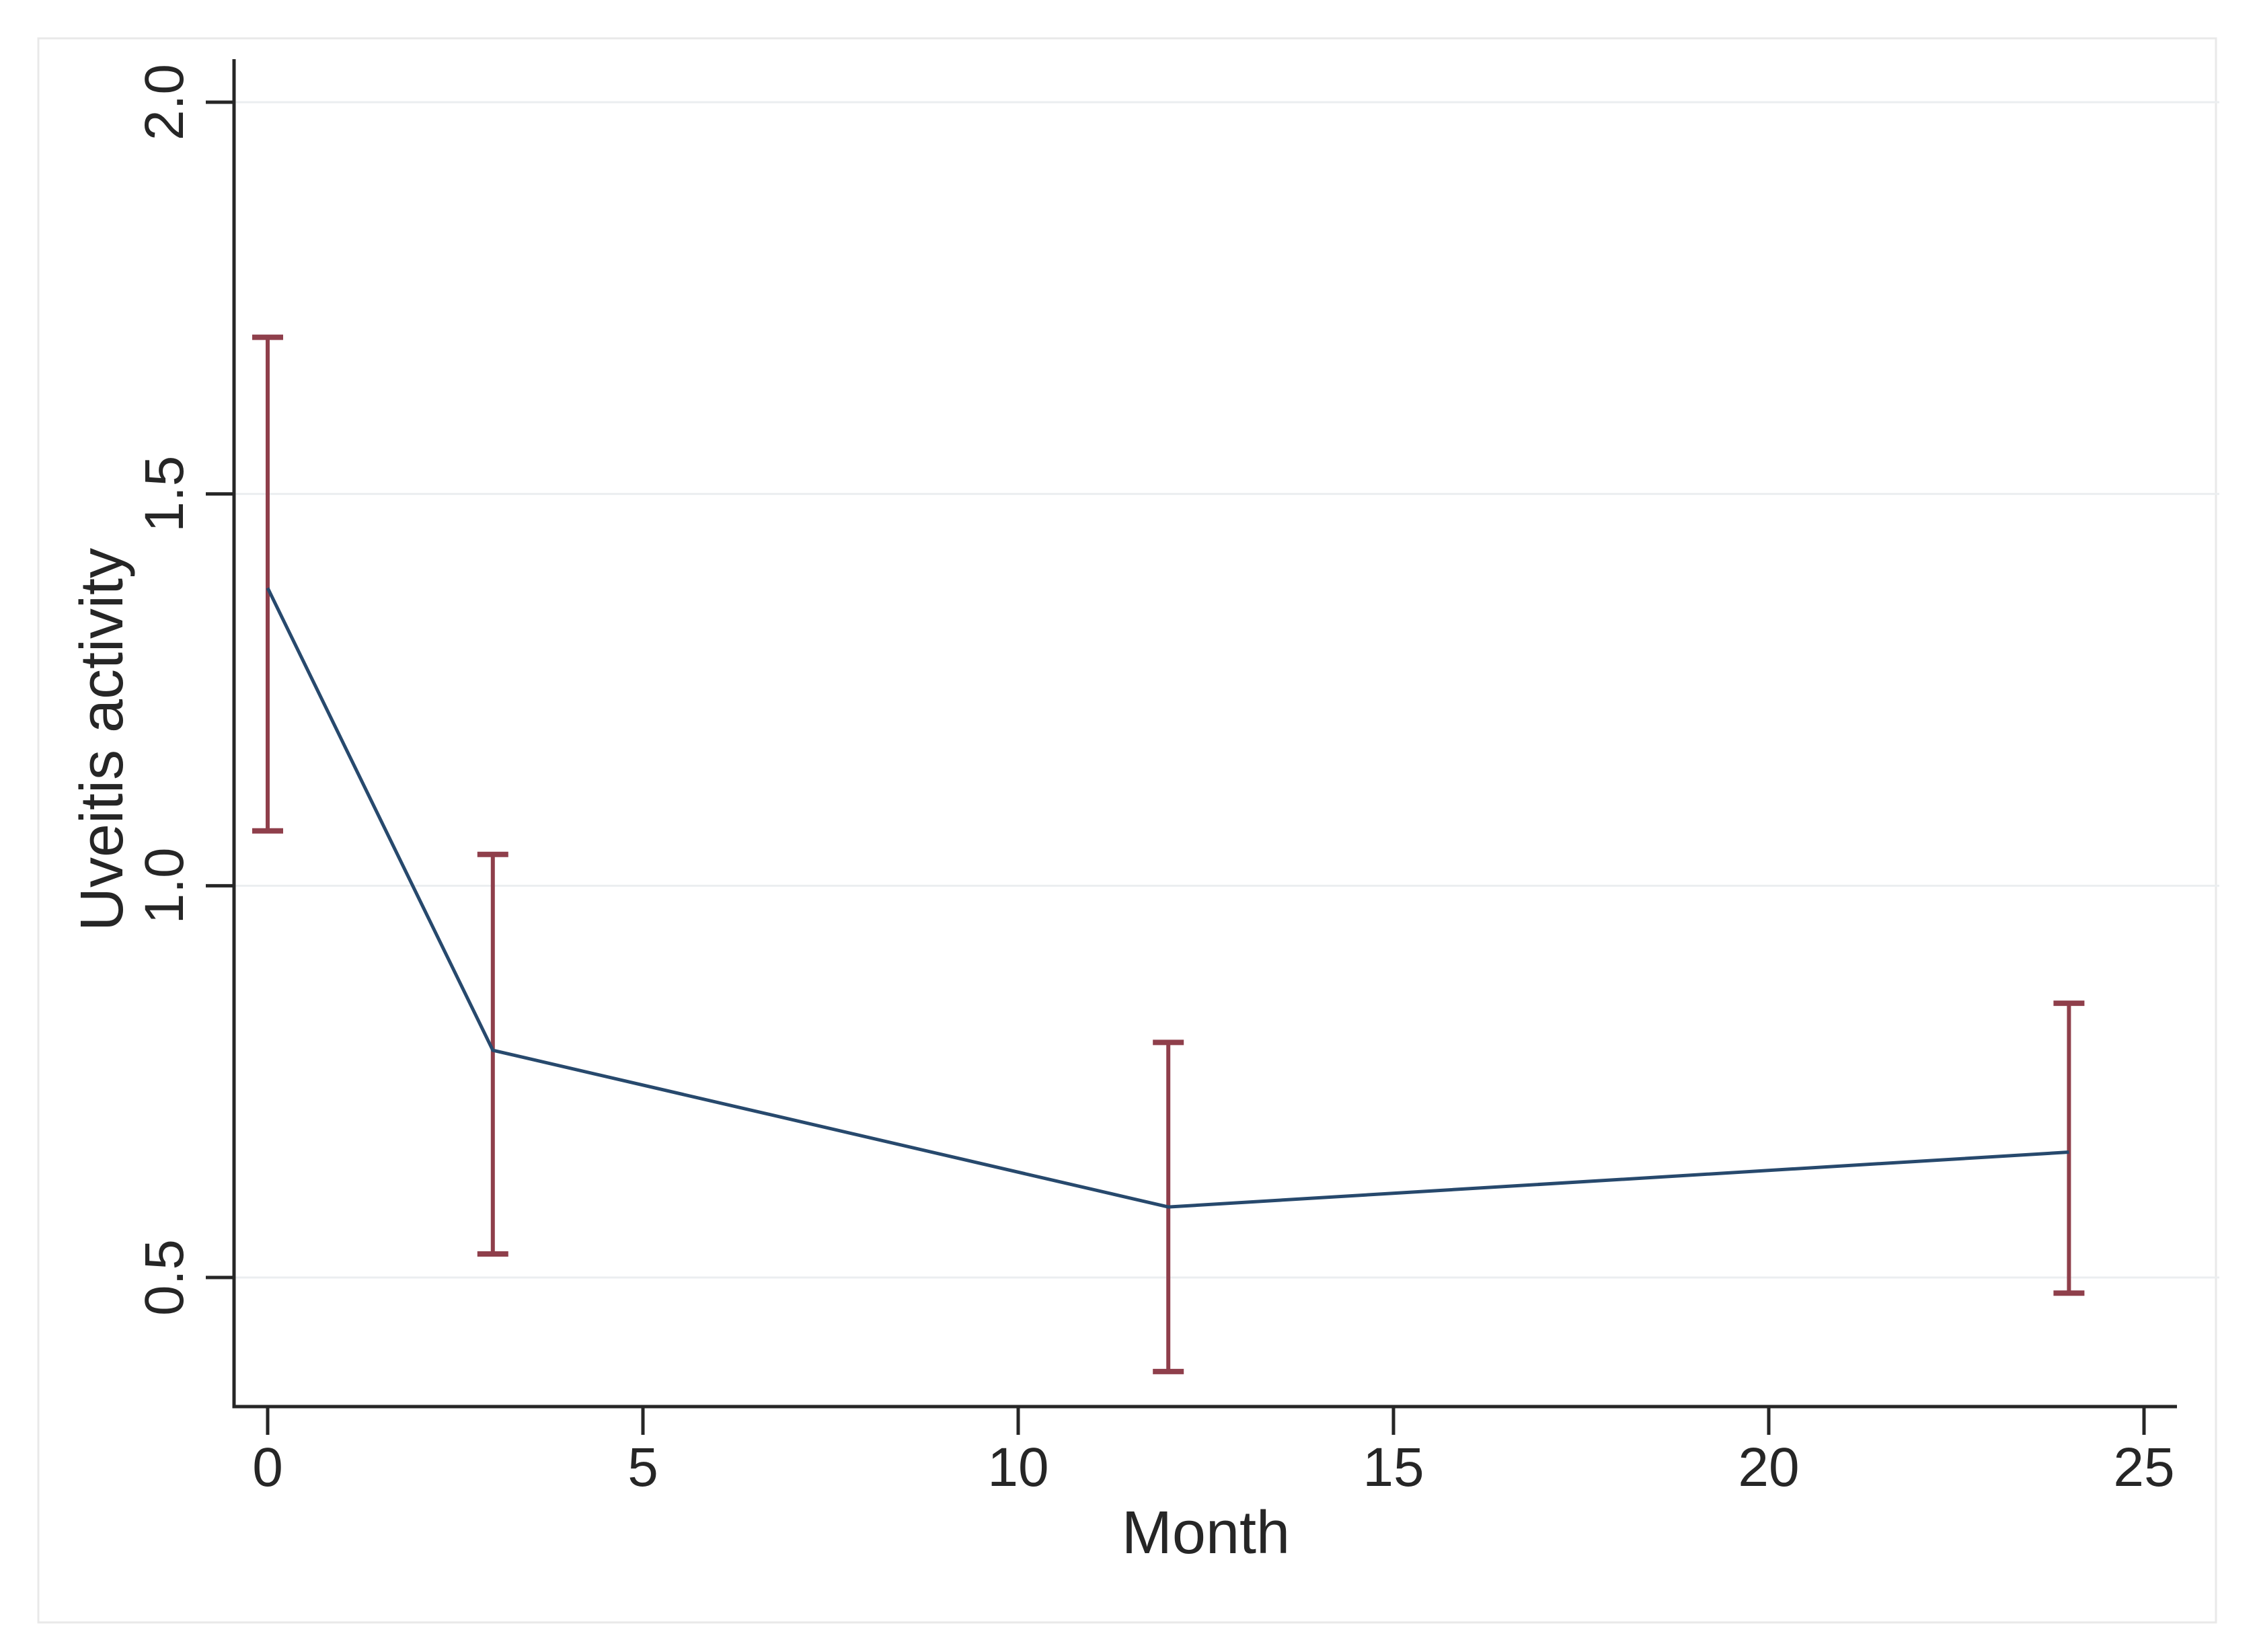 This screenshot has height=1652, width=2257. Describe the element at coordinates (164, 885) in the screenshot. I see `y-tick-label: 1.0` at that location.